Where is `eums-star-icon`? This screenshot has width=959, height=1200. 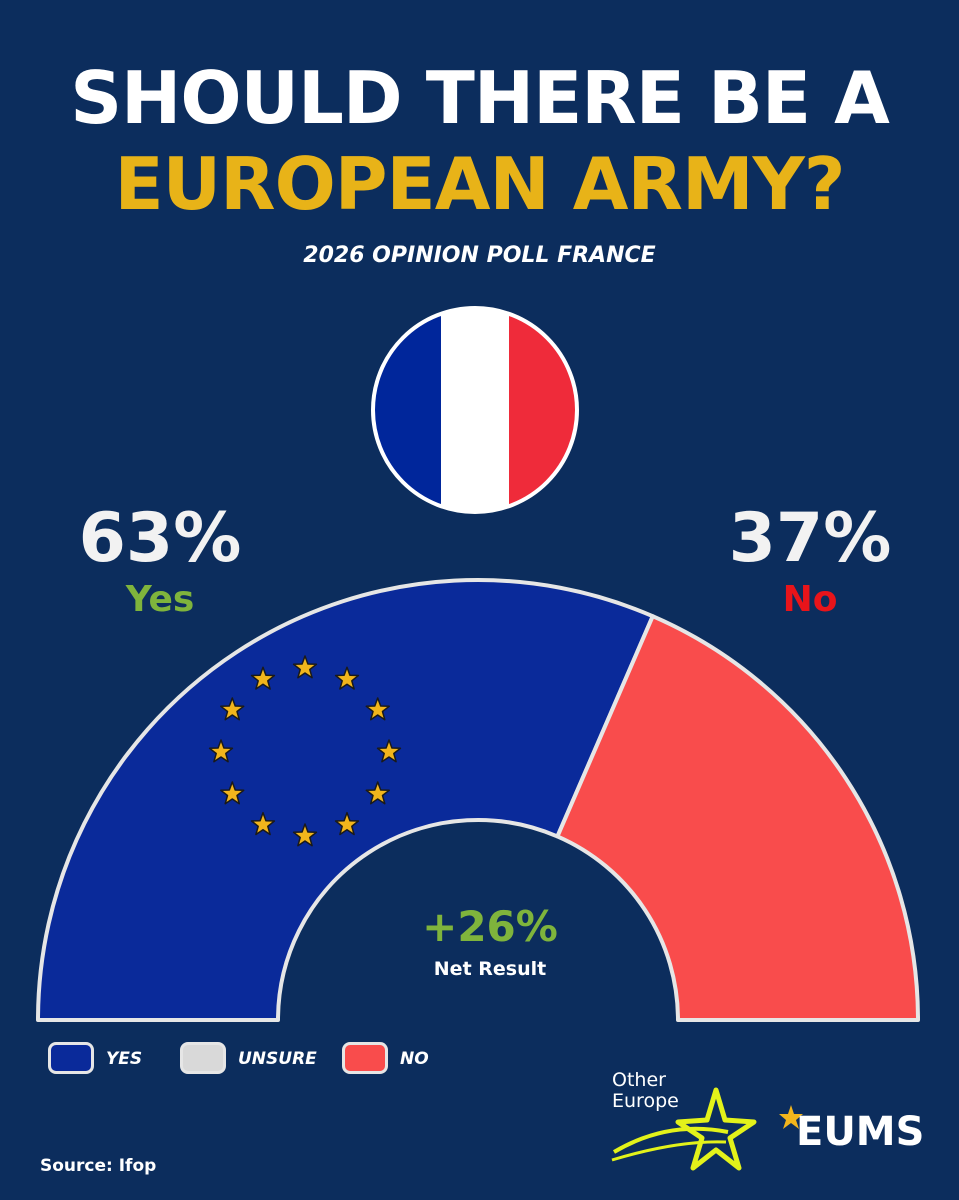
eums-star-icon is located at coordinates (791, 1117).